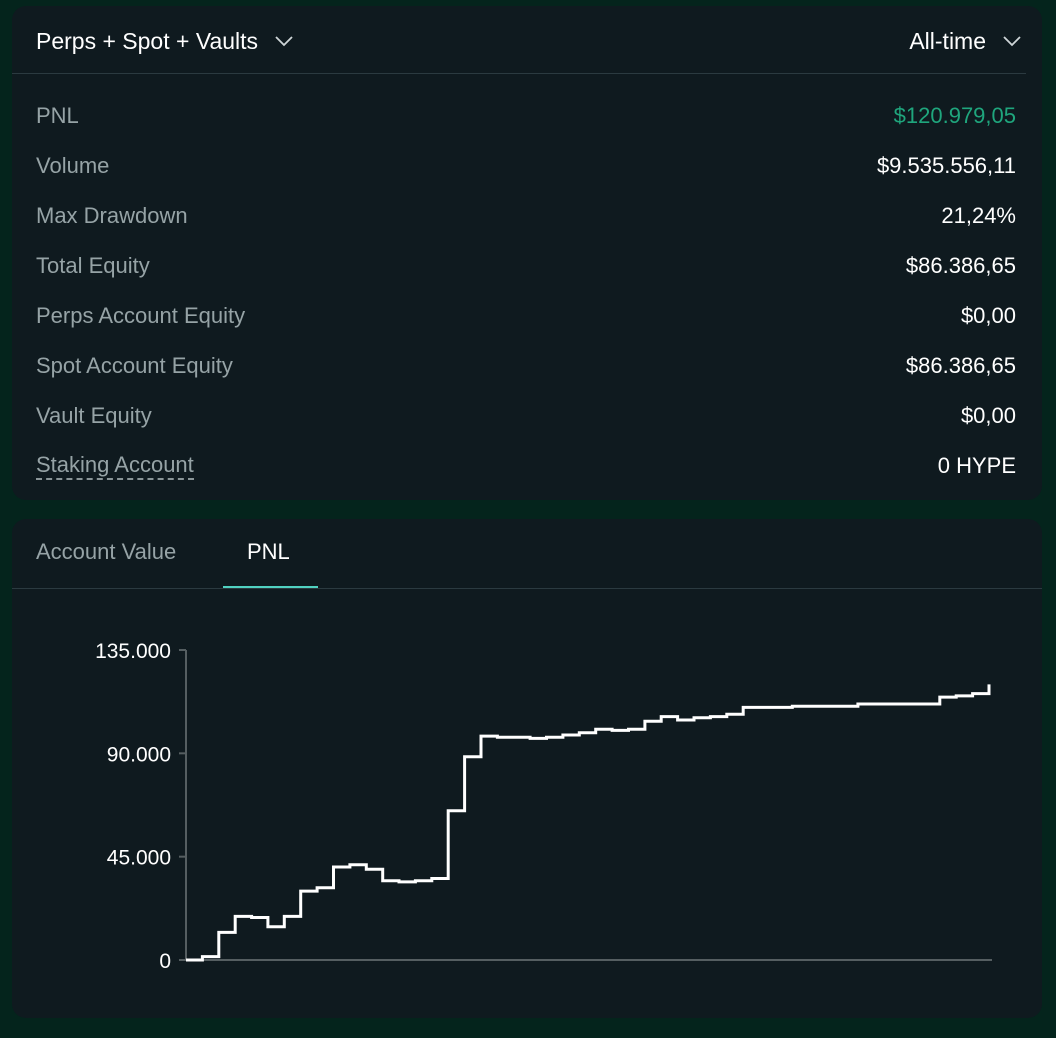 The height and width of the screenshot is (1038, 1056). Describe the element at coordinates (946, 165) in the screenshot. I see `stat-value: $9.535.556,11` at that location.